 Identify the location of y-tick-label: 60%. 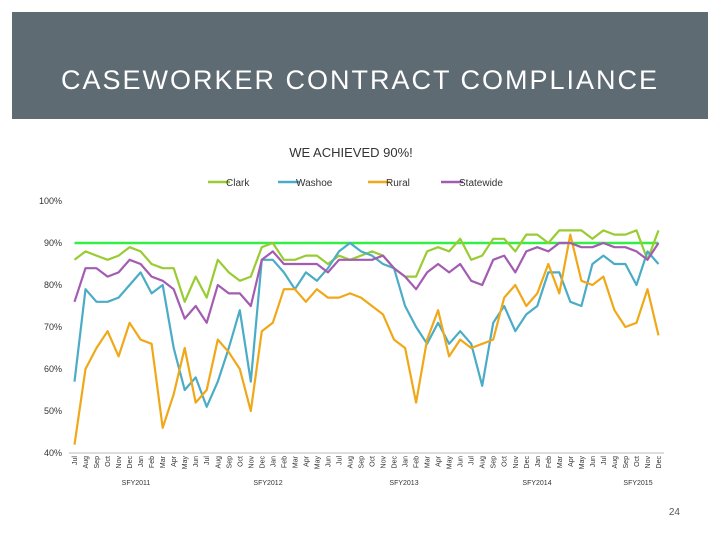
(53, 369).